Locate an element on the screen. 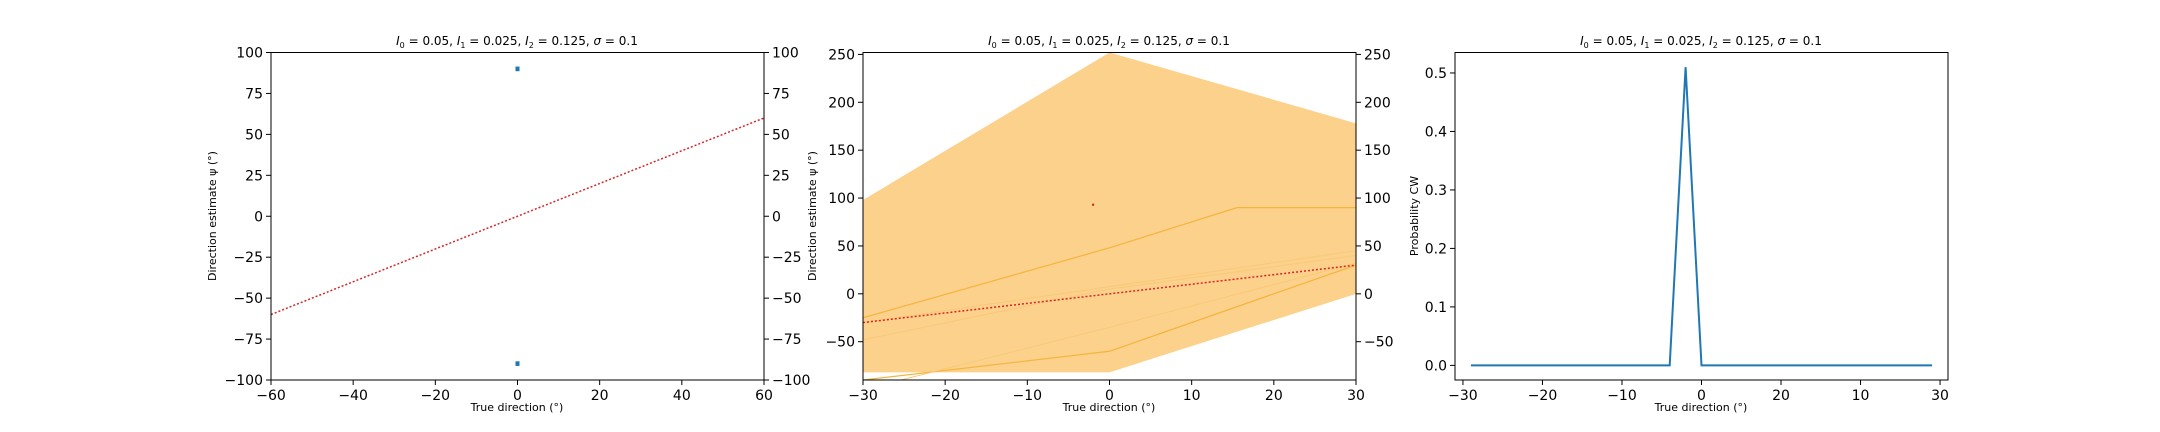  light-lower-line is located at coordinates (1127, 321).